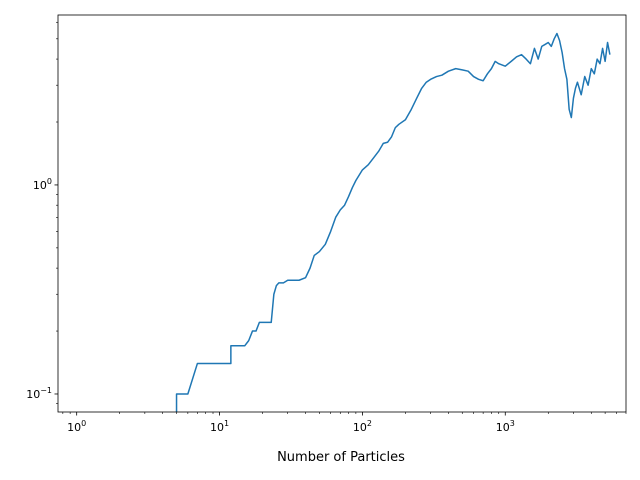 The height and width of the screenshot is (480, 640). Describe the element at coordinates (341, 457) in the screenshot. I see `x-axis-label: Number of Particles` at that location.